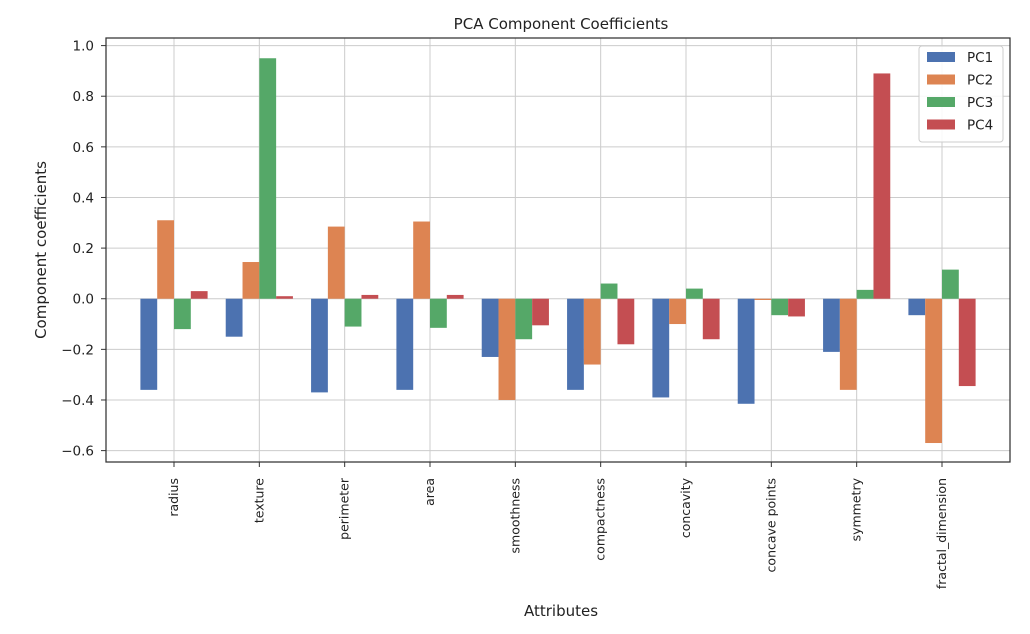  Describe the element at coordinates (746, 351) in the screenshot. I see `bar-pc1-concave-points` at that location.